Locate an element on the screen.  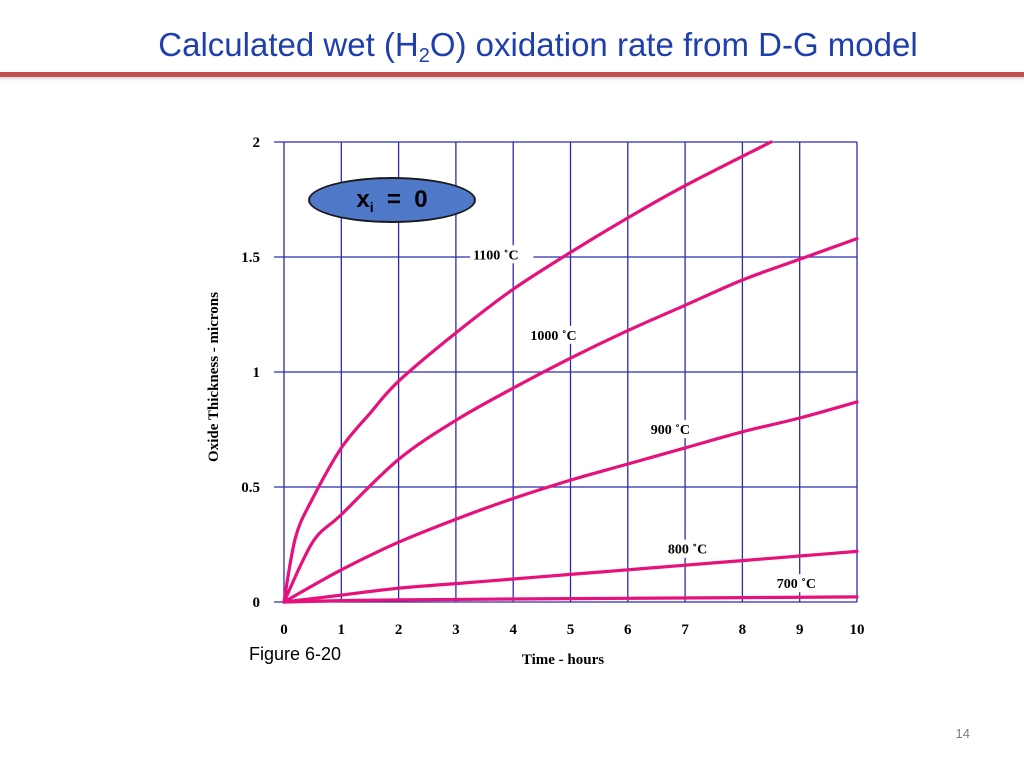
y-tick-label: 1.5 is located at coordinates (250, 258).